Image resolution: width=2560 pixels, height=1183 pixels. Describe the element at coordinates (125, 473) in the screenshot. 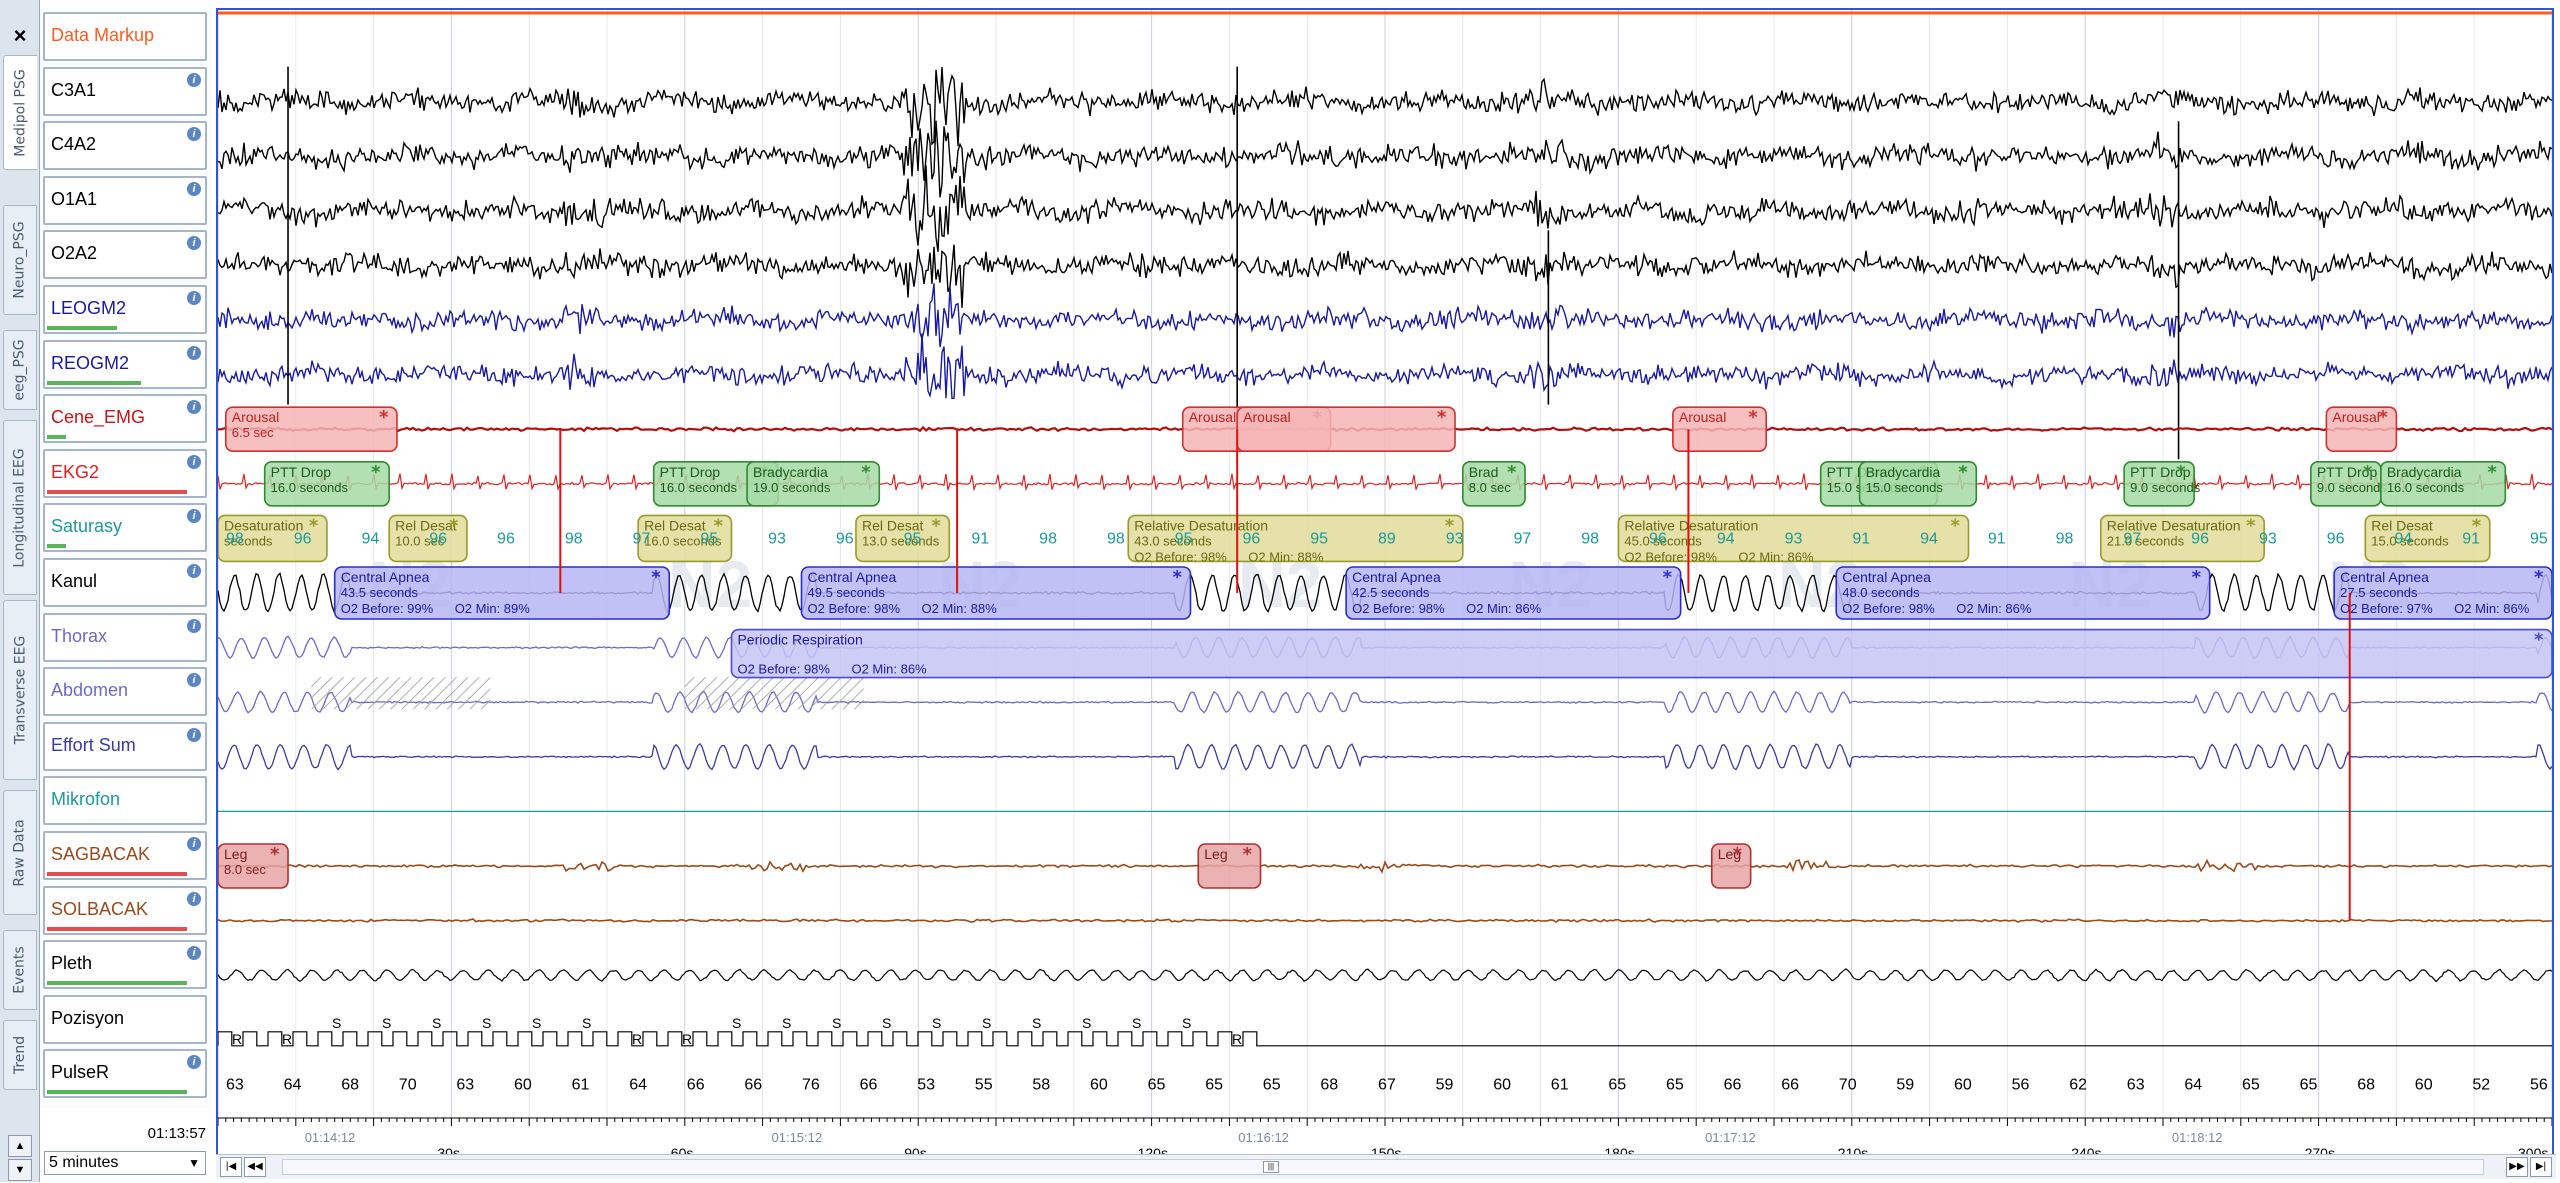

I see `channel-label-ekg2: EKG2 i` at that location.